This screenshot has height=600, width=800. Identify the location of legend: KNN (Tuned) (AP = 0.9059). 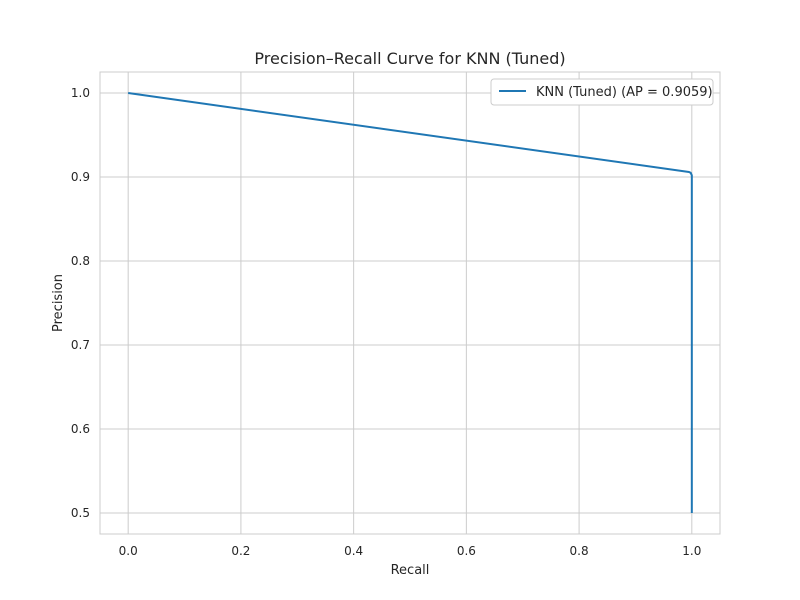
(602, 92).